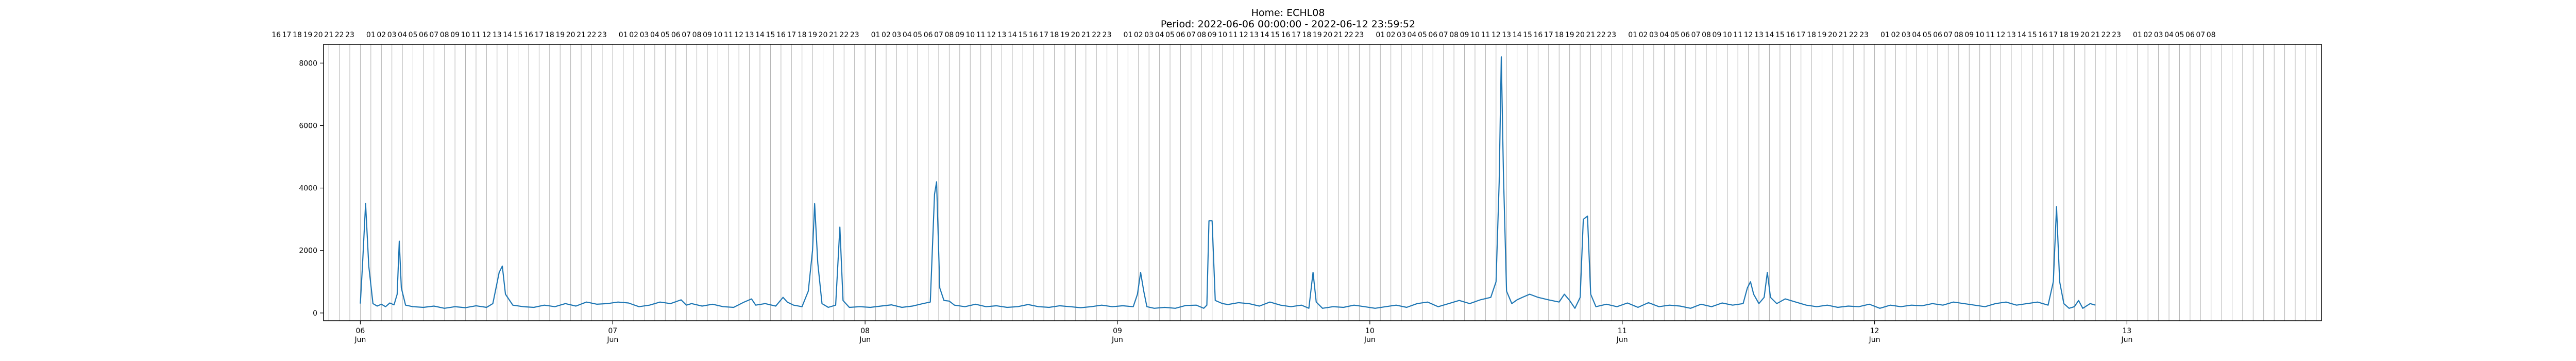 The height and width of the screenshot is (361, 2576). I want to click on x-tick-label: 13, so click(2126, 331).